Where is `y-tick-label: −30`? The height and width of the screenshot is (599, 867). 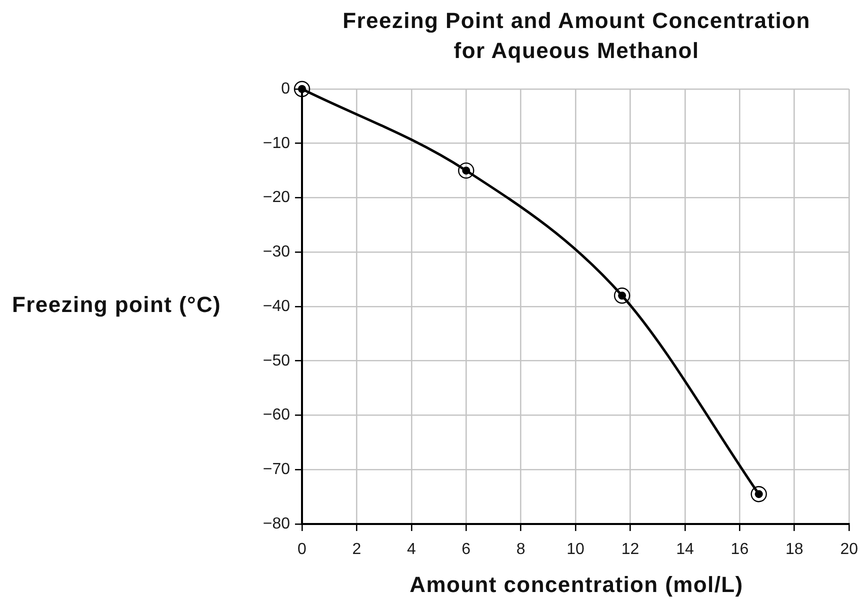 y-tick-label: −30 is located at coordinates (276, 252).